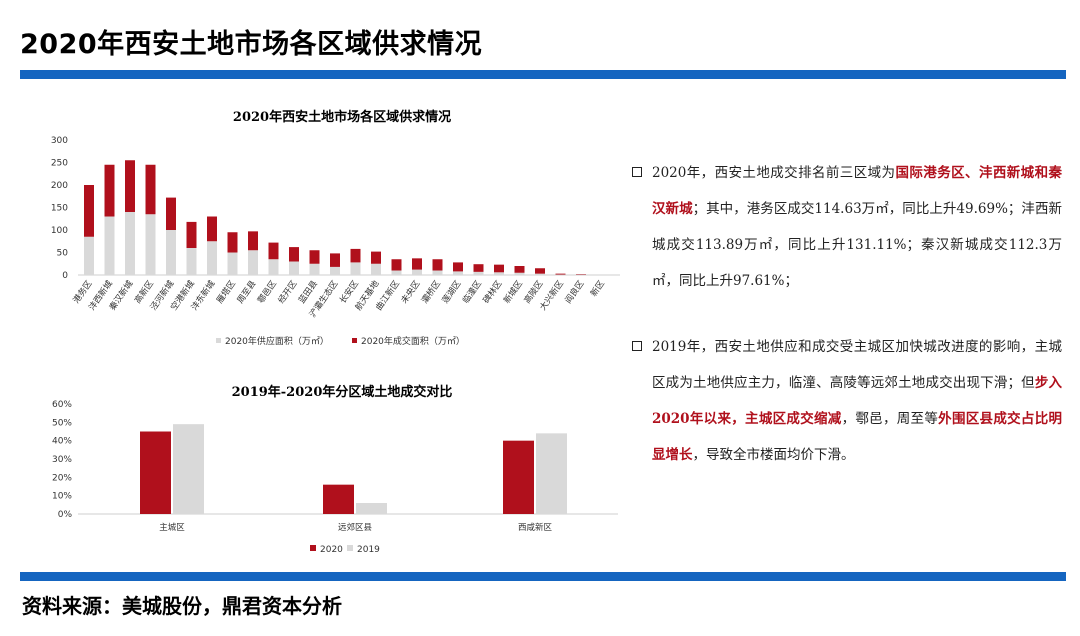 The image size is (1080, 636). I want to click on chart1-y-tick: 50, so click(63, 254).